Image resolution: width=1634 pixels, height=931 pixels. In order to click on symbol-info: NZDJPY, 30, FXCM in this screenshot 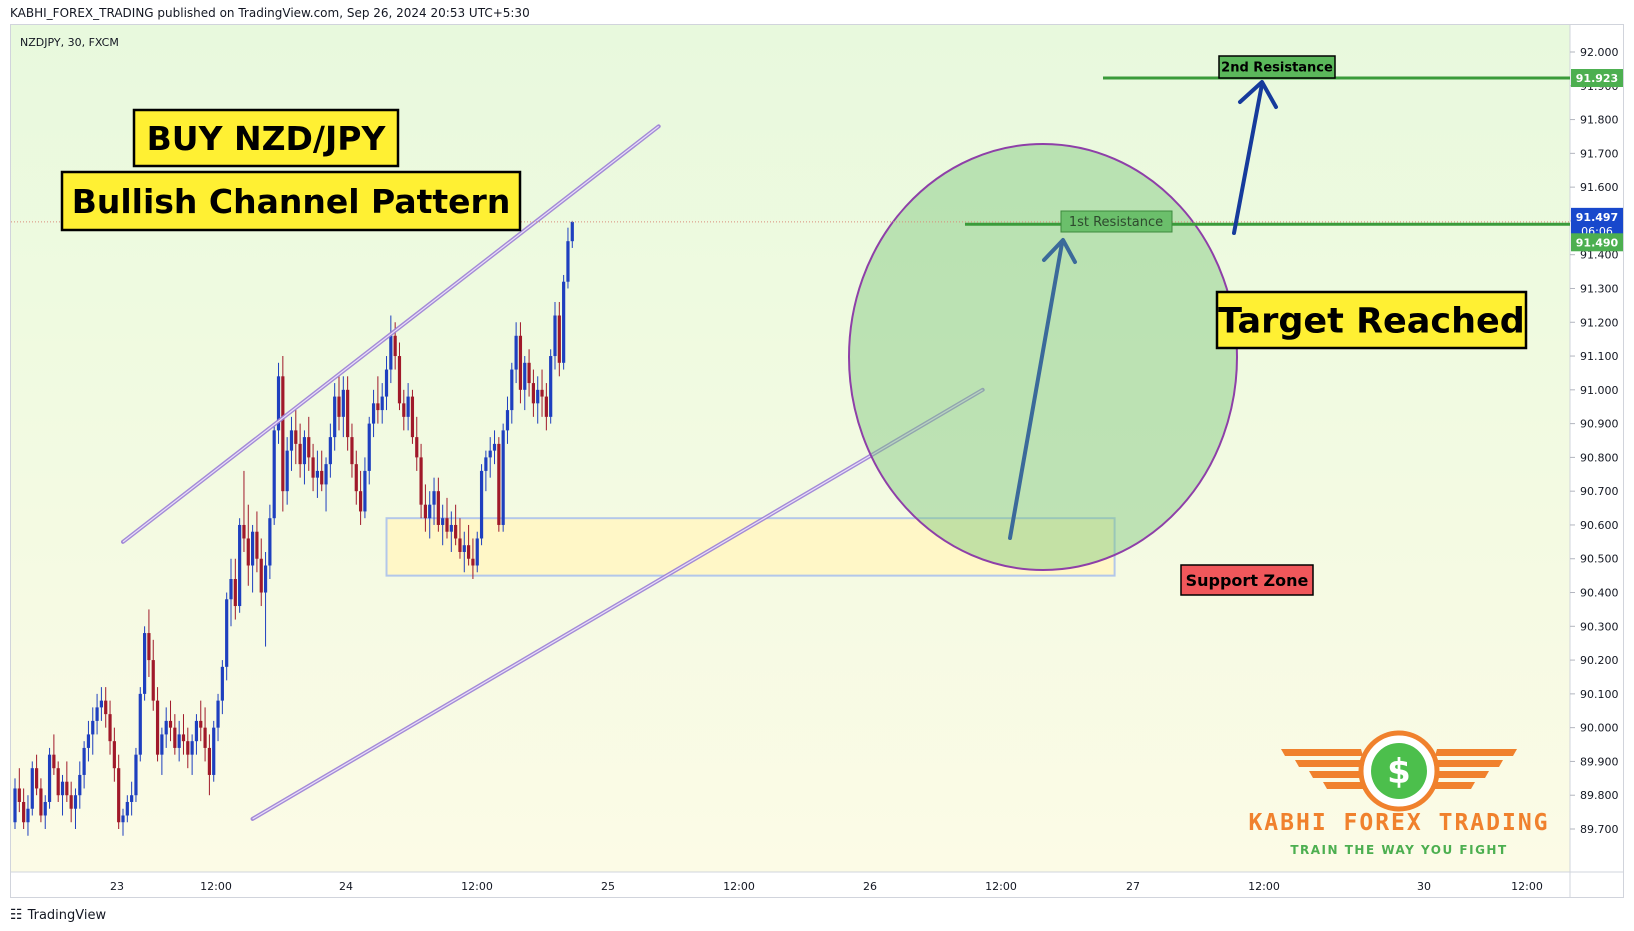, I will do `click(69, 42)`.